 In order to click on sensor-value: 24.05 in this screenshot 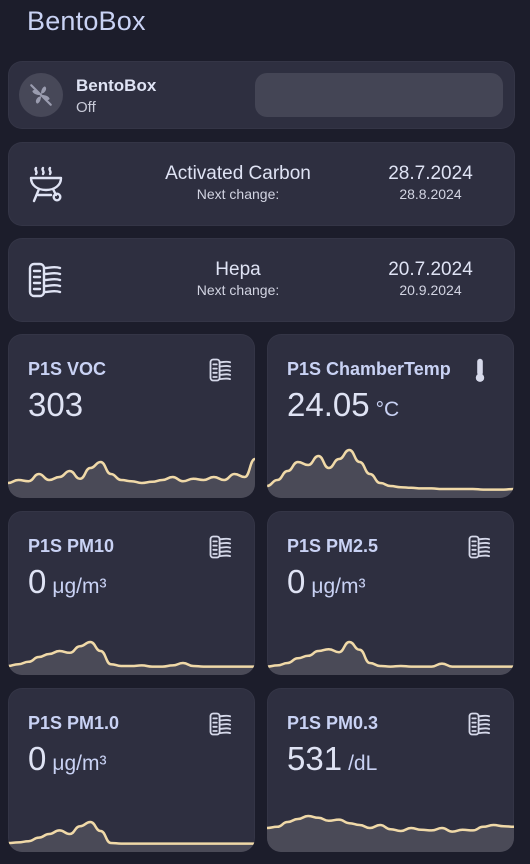, I will do `click(328, 404)`.